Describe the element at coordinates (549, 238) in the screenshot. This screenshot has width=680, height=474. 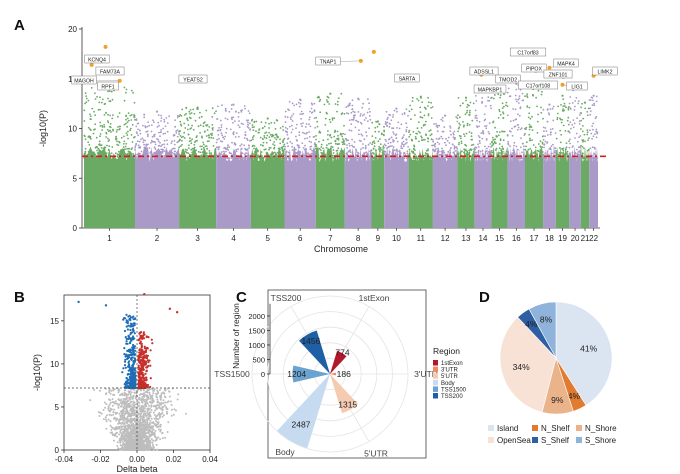
I see `x-tick-label: 18` at that location.